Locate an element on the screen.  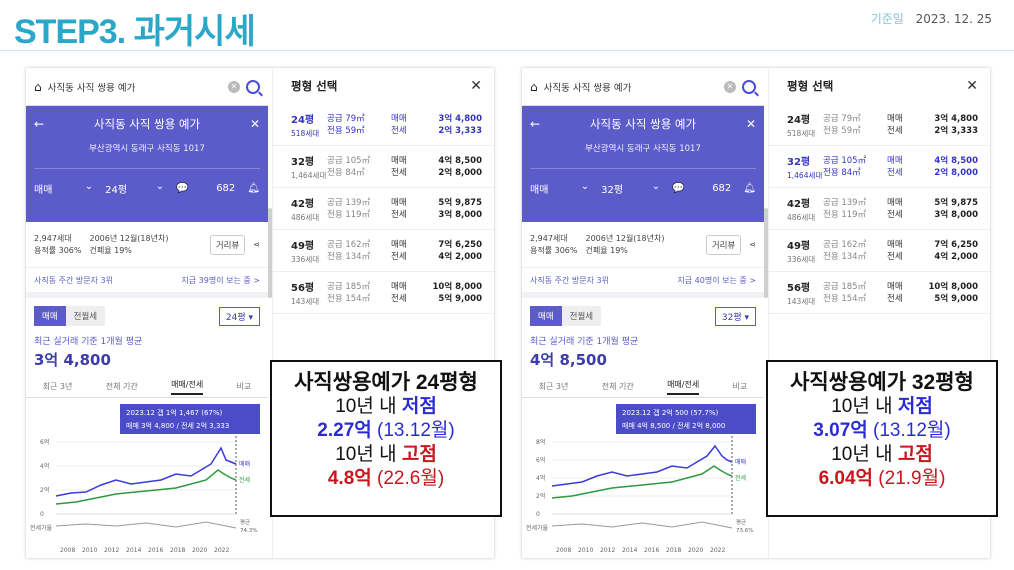
exclusive-area: 전용 119㎡ is located at coordinates (349, 214).